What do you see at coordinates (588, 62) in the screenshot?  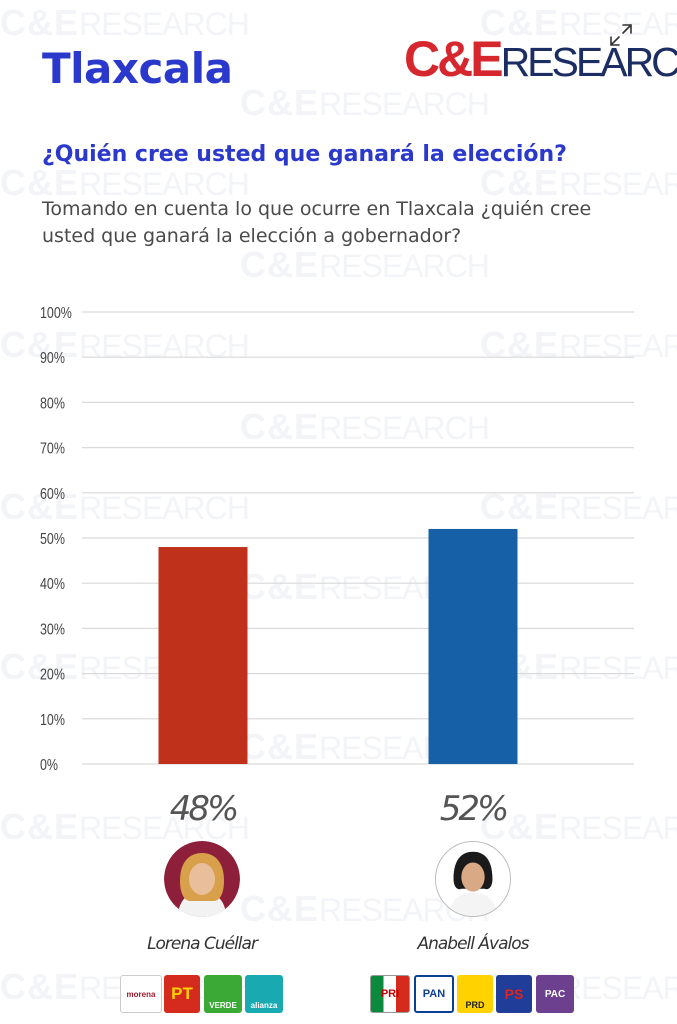 I see `brand-logo-research: RESEARCH` at bounding box center [588, 62].